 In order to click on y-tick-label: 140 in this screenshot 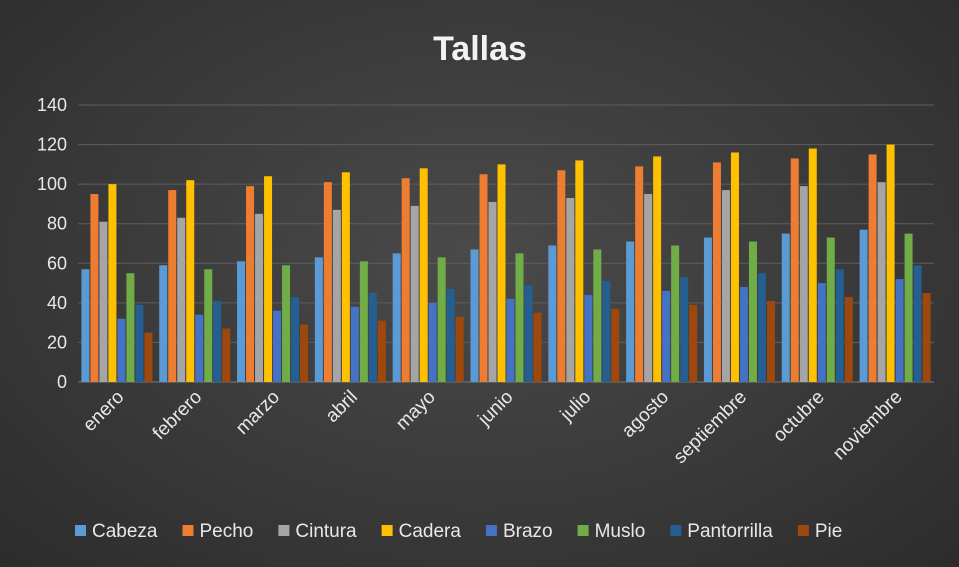, I will do `click(52, 105)`.